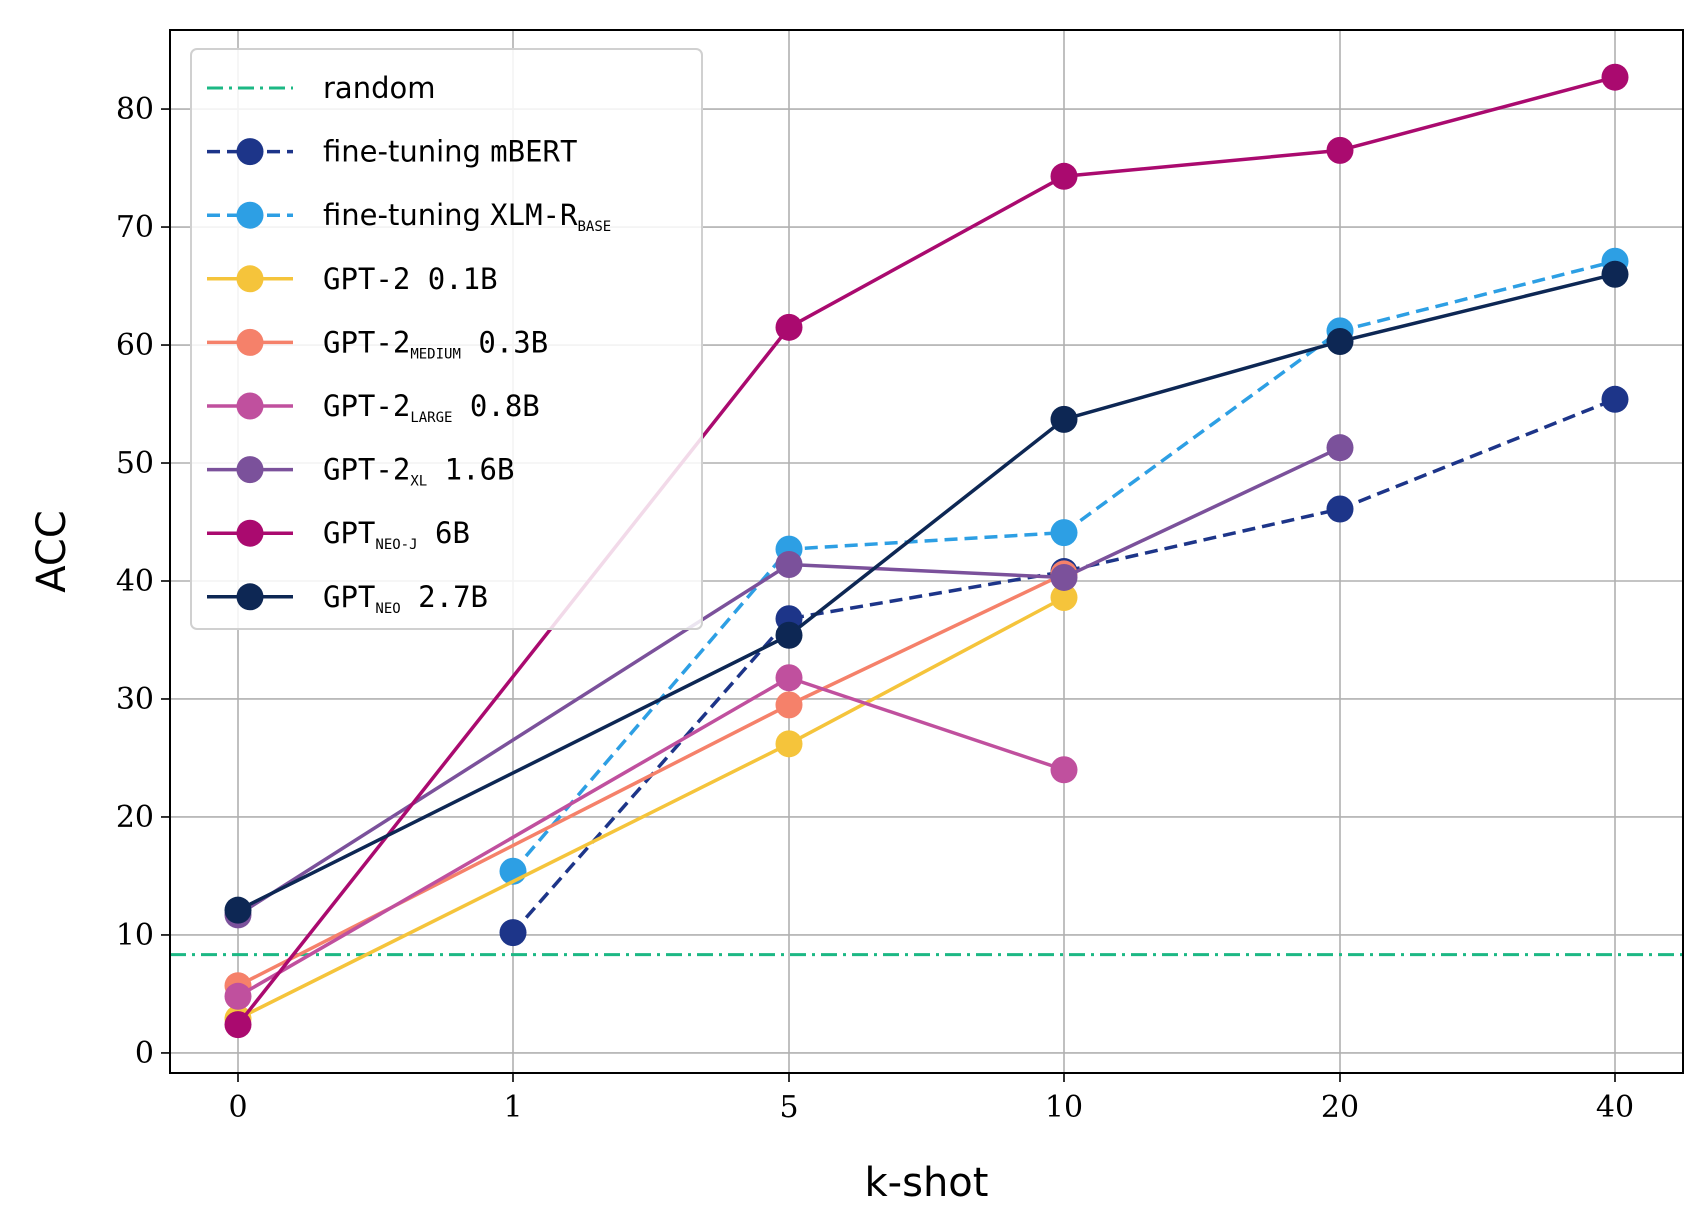  Describe the element at coordinates (379, 88) in the screenshot. I see `legend-label: random` at that location.